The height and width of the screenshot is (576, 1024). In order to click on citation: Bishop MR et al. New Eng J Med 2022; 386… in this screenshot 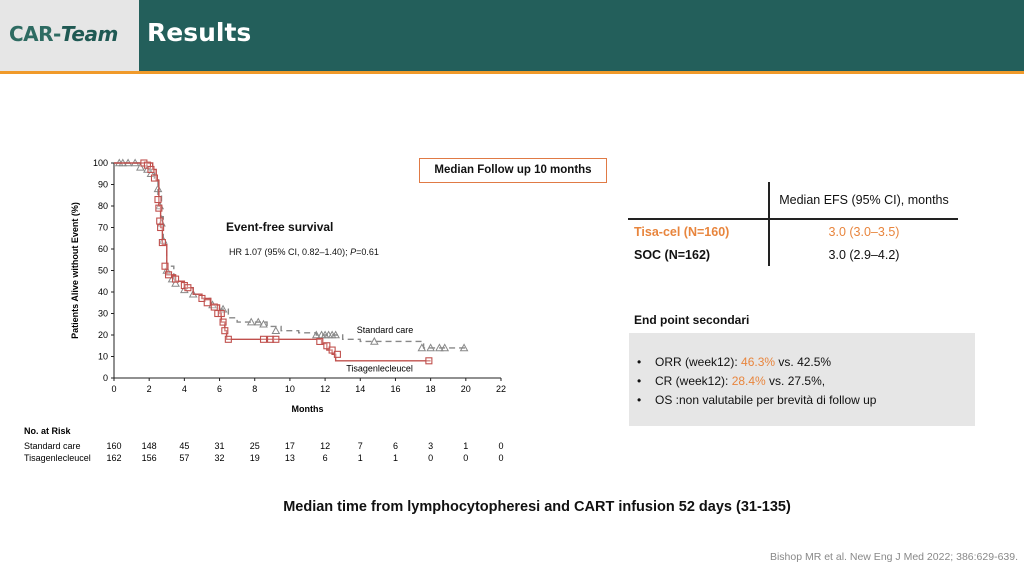, I will do `click(893, 557)`.